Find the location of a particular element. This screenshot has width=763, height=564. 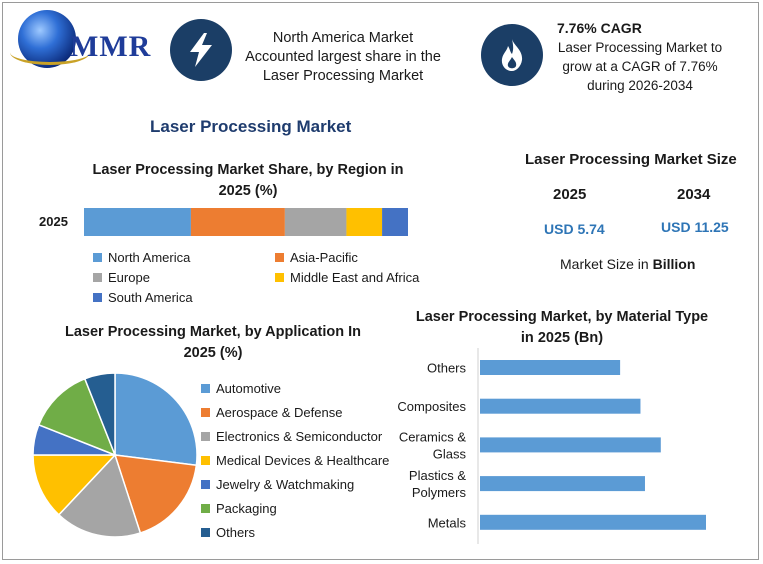

region-legend-item: Asia-Pacific is located at coordinates (316, 257).